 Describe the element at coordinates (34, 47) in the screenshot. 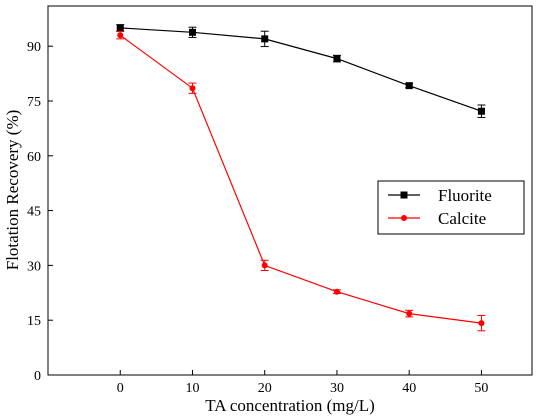

I see `y-tick-label: 90` at that location.